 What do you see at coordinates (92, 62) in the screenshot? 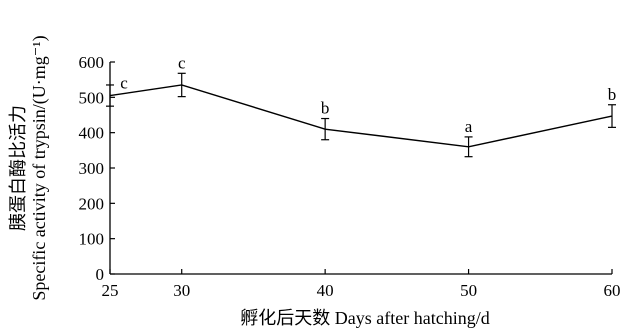
I see `y-tick-label: 600` at bounding box center [92, 62].